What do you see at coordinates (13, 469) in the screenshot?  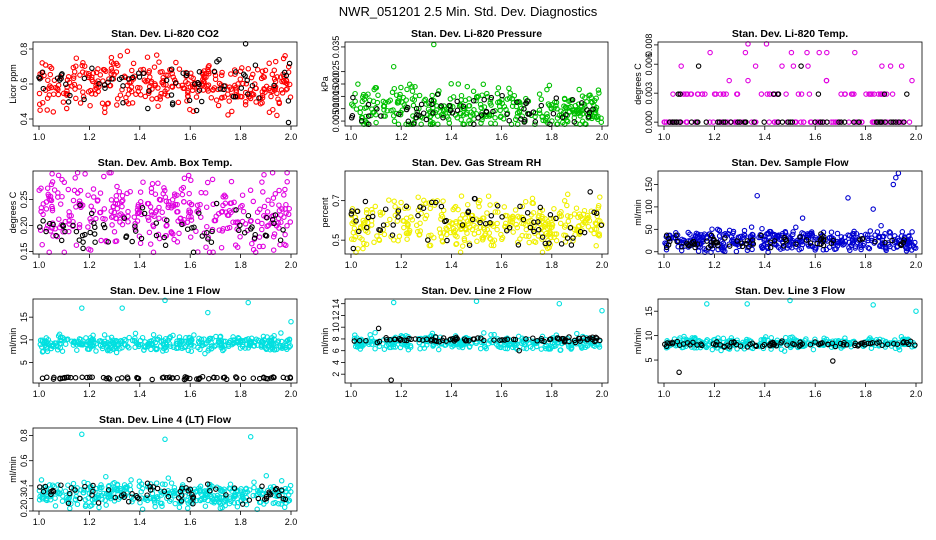 I see `y-axis-label: ml/min` at bounding box center [13, 469].